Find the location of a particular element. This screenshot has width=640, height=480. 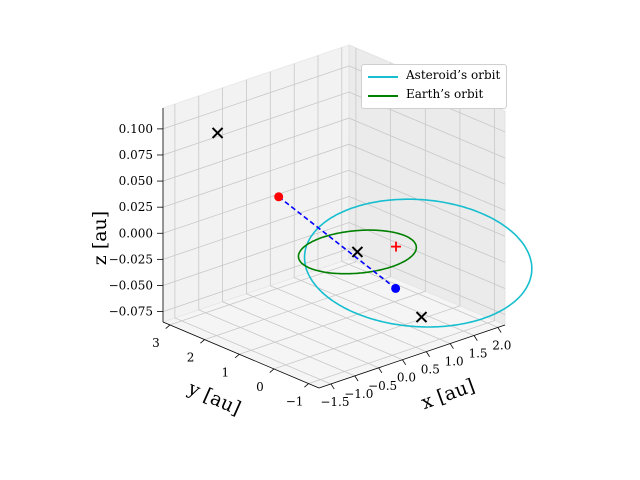

z-tick-label: 0.050 is located at coordinates (136, 181).